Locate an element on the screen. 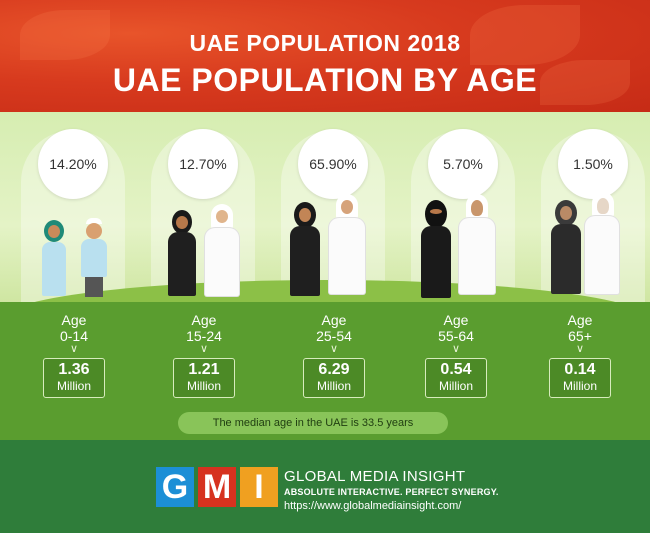 The image size is (650, 533). percent-bubble: 14.20% is located at coordinates (73, 164).